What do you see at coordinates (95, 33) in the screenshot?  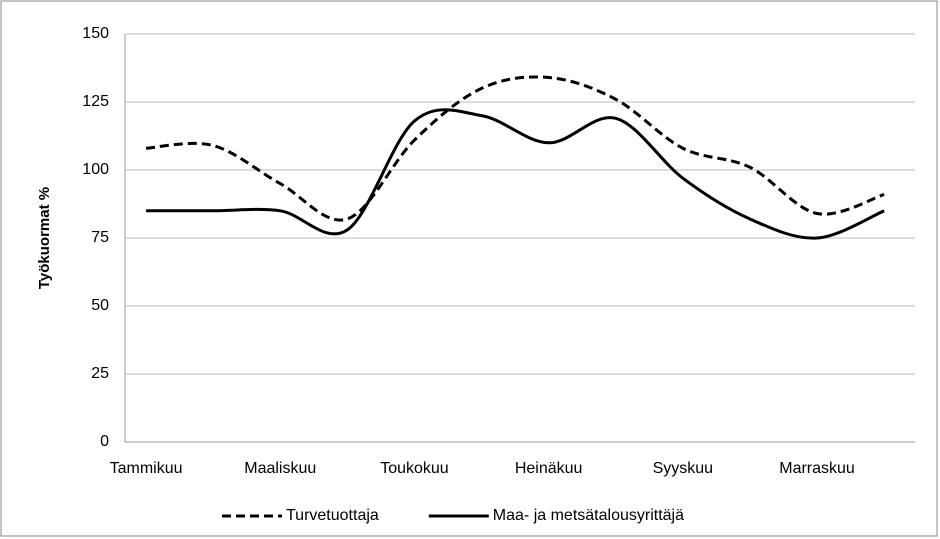 I see `y-tick-label: 150` at bounding box center [95, 33].